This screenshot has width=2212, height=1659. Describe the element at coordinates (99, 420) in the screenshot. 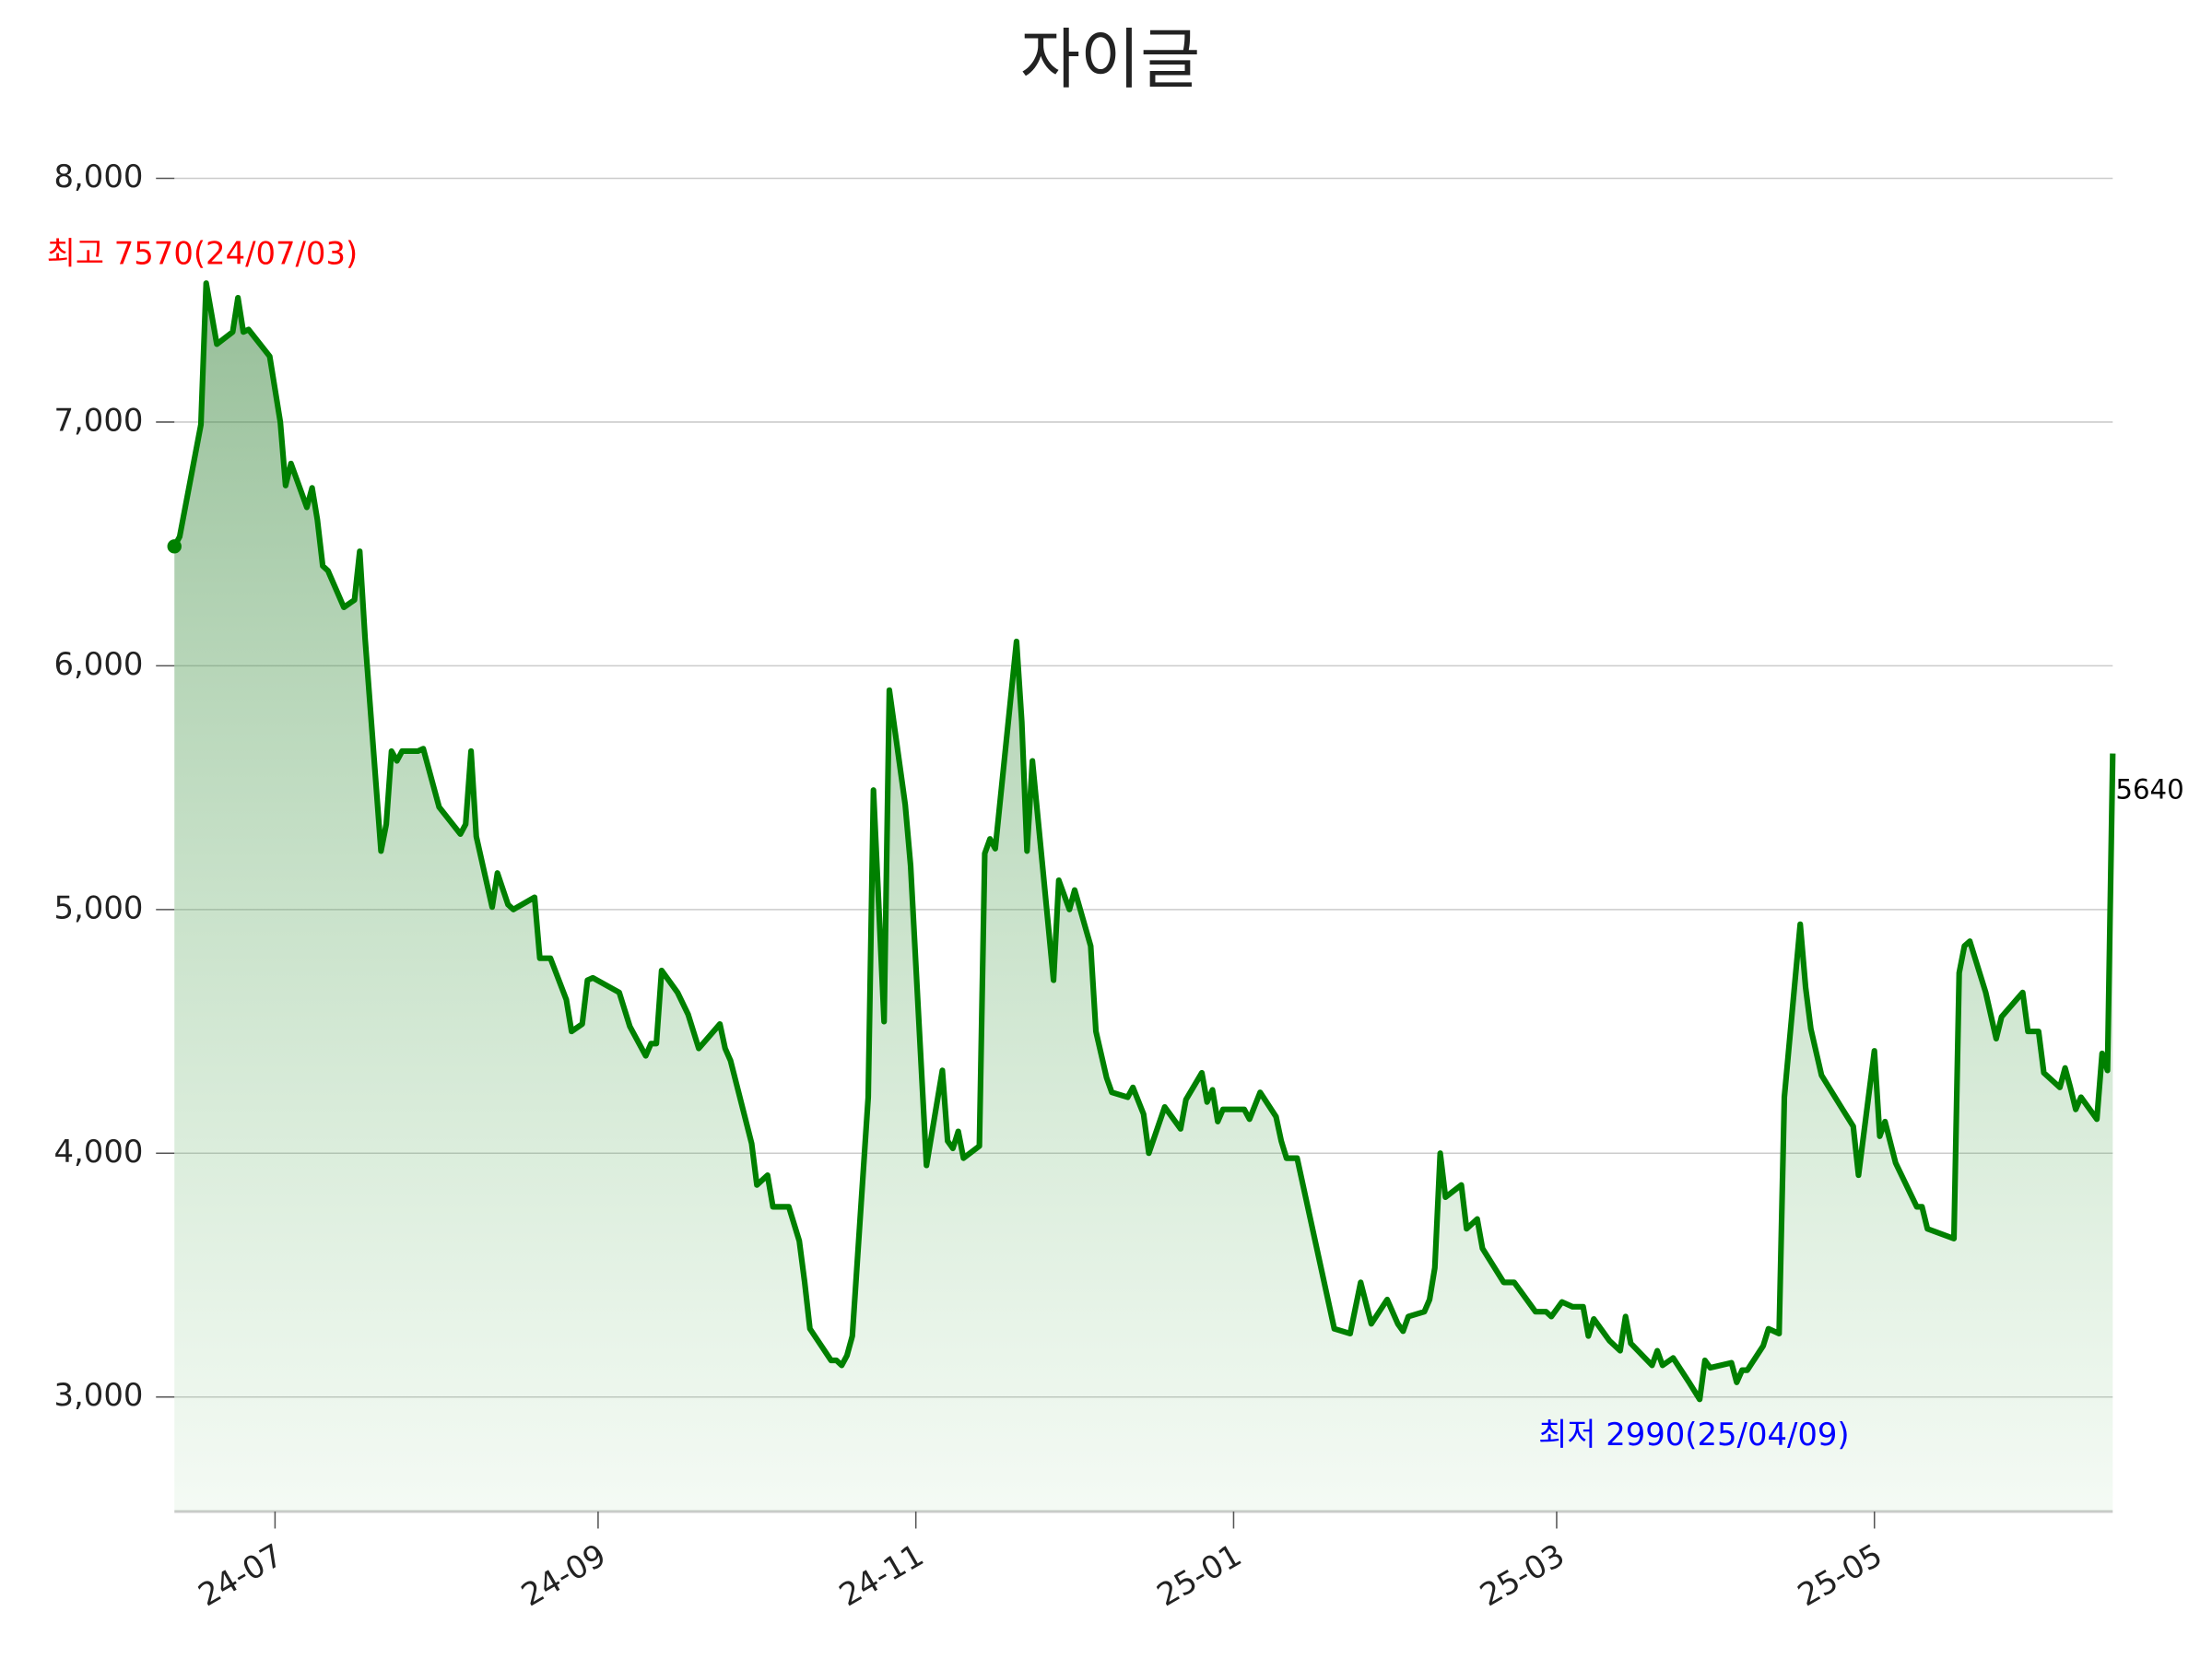

I see `y-tick-label: 7,000` at that location.